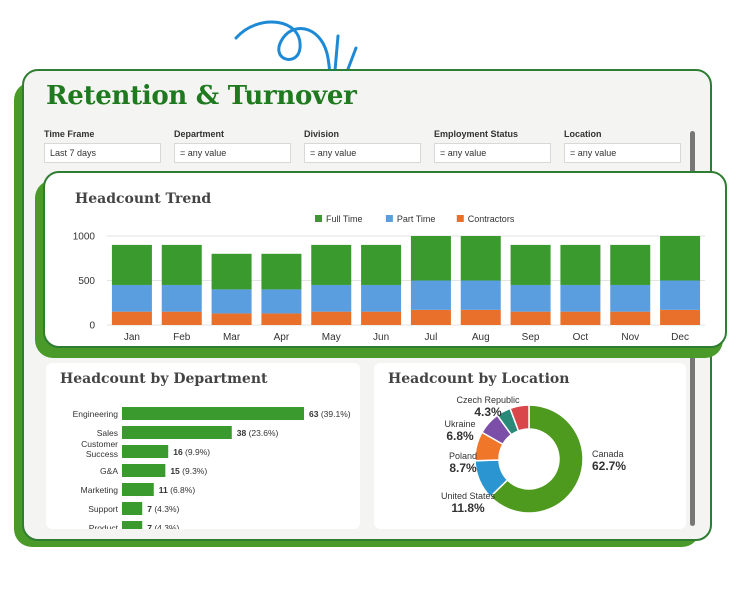 The height and width of the screenshot is (609, 750). What do you see at coordinates (84, 237) in the screenshot?
I see `y-tick-label: 1000` at bounding box center [84, 237].